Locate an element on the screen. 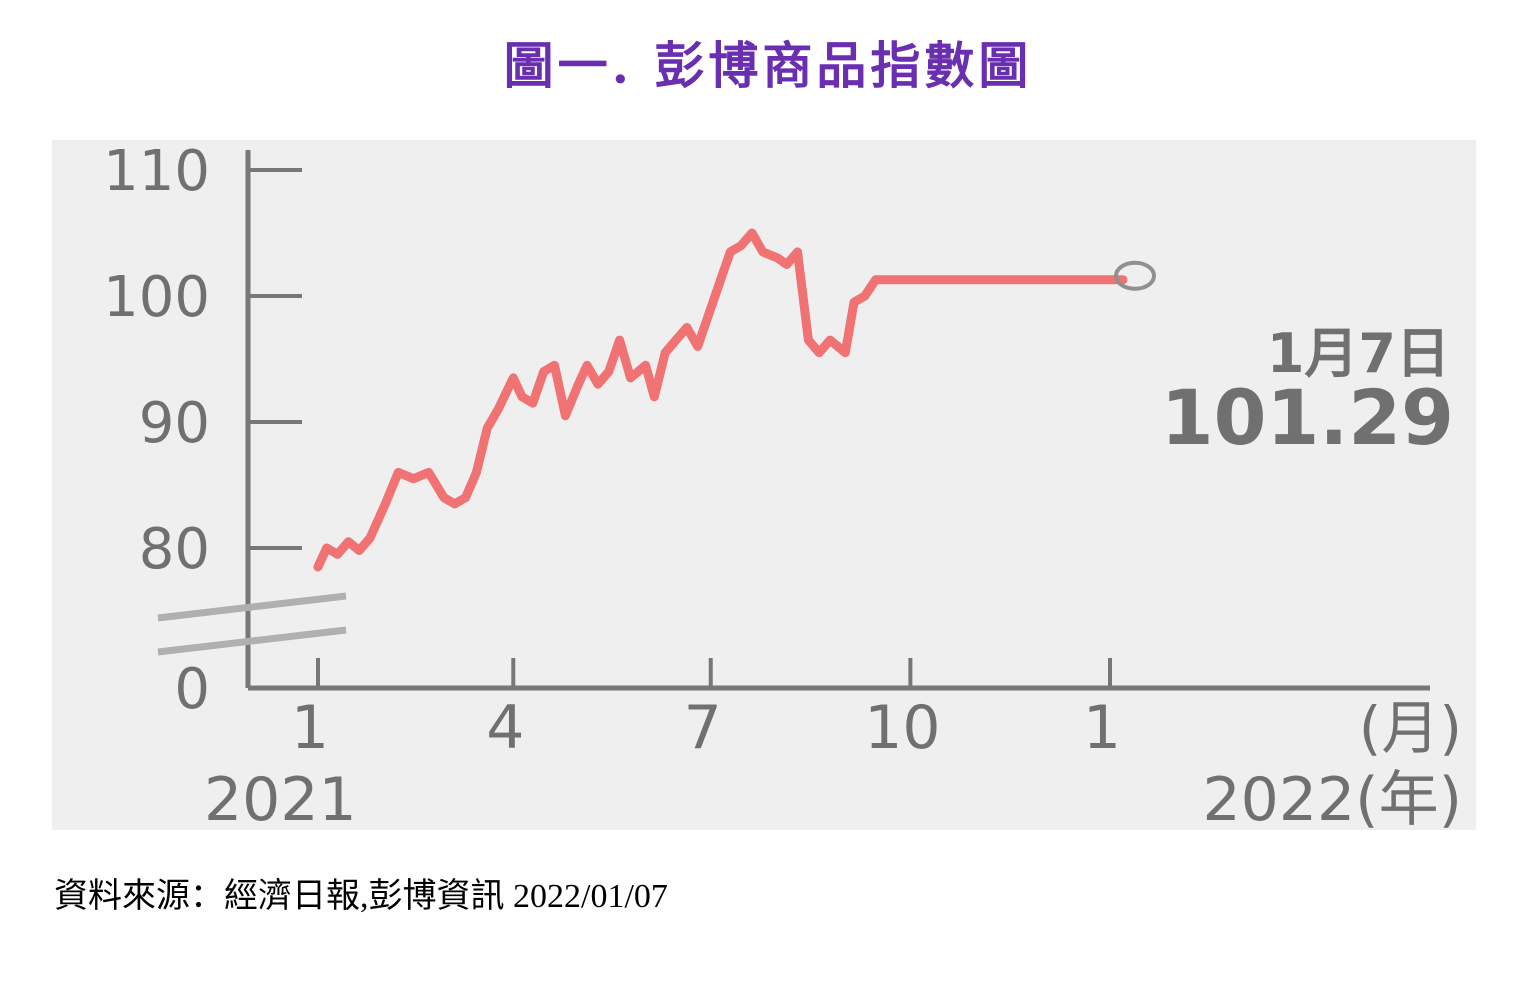 This screenshot has height=990, width=1536. source-note: 資料來源：經濟日報,彭博資訊 2022/01/07 is located at coordinates (361, 896).